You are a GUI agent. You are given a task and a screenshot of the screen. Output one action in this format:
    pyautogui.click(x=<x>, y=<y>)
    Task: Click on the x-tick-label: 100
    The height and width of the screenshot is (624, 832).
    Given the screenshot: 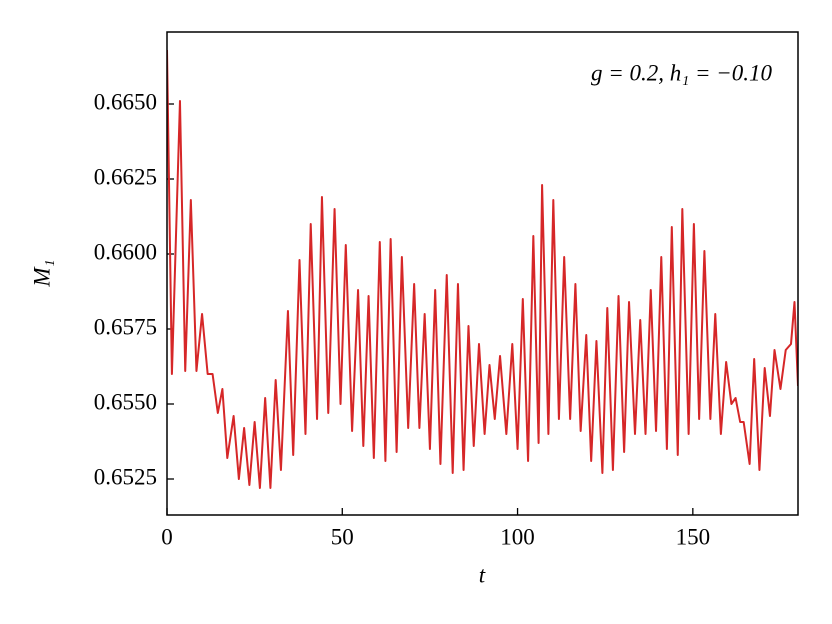 What is the action you would take?
    pyautogui.click(x=517, y=536)
    